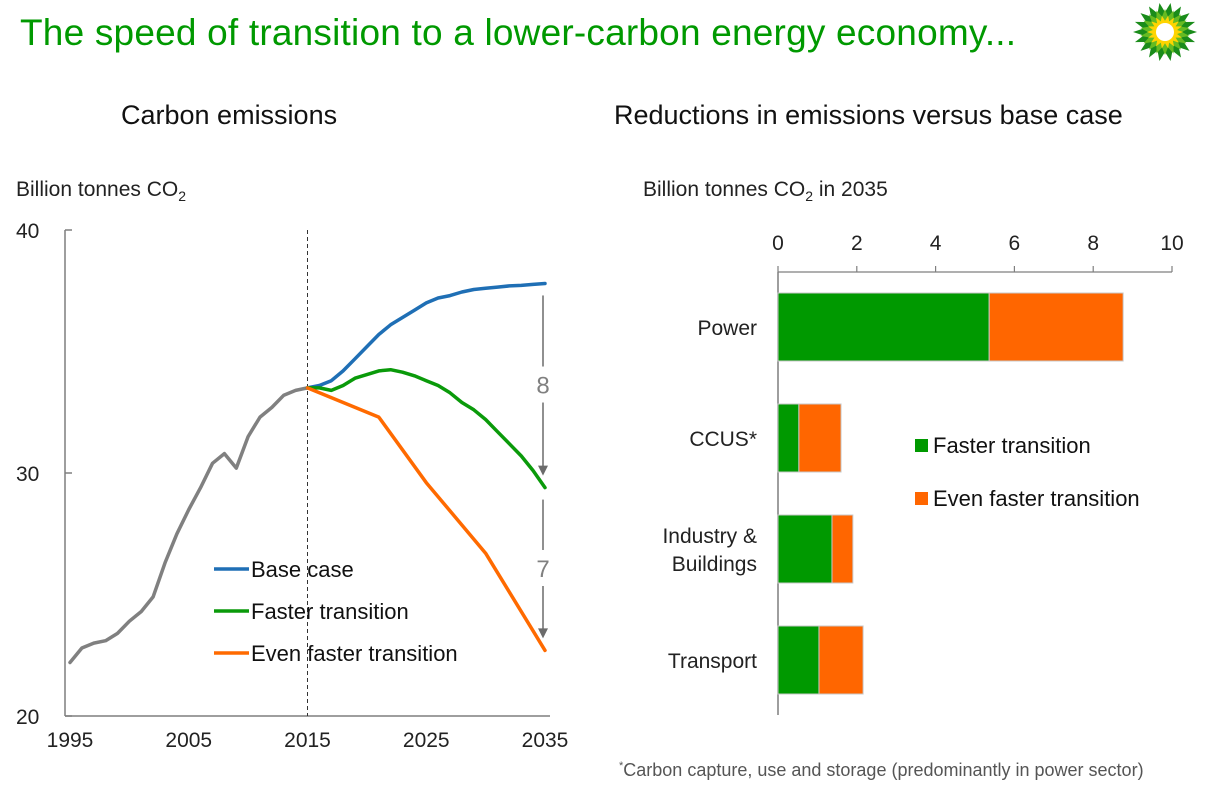 This screenshot has height=796, width=1231. What do you see at coordinates (307, 740) in the screenshot?
I see `x-tick-label: 2015` at bounding box center [307, 740].